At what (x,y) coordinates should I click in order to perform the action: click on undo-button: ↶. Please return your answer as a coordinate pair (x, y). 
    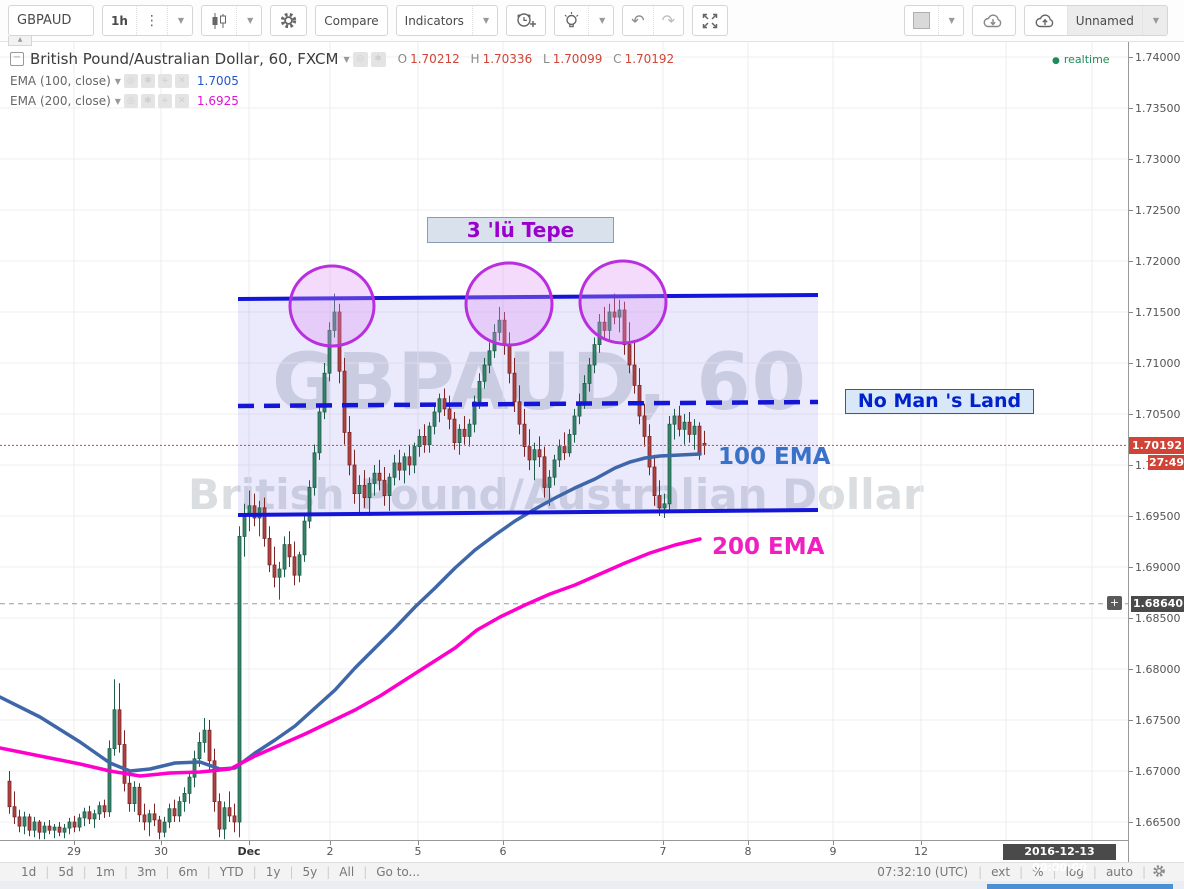
    Looking at the image, I should click on (637, 20).